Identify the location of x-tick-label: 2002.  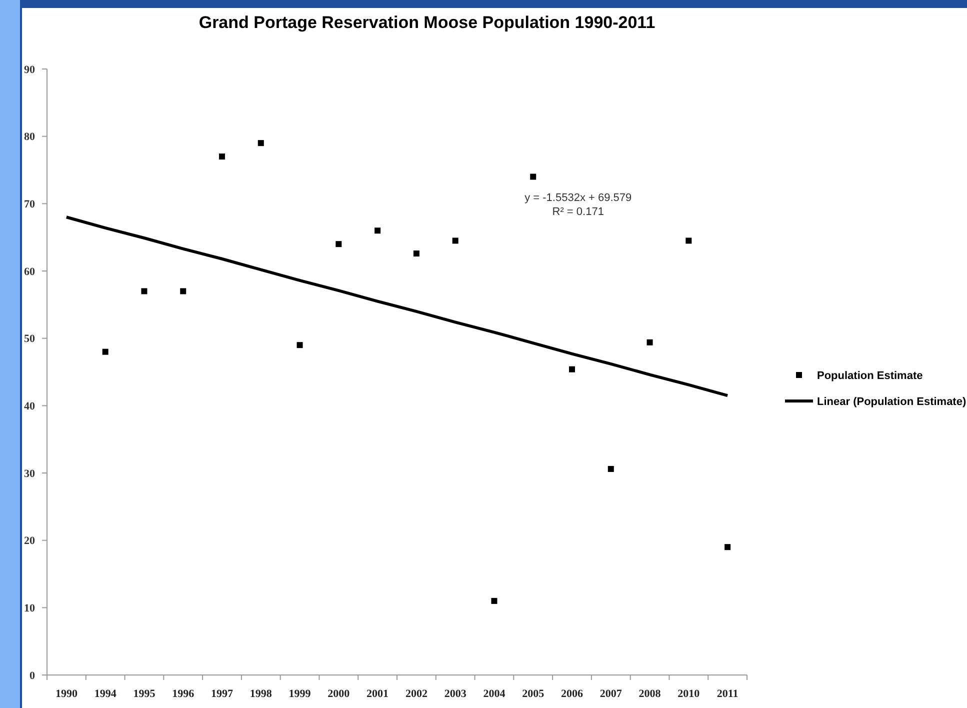
(416, 694).